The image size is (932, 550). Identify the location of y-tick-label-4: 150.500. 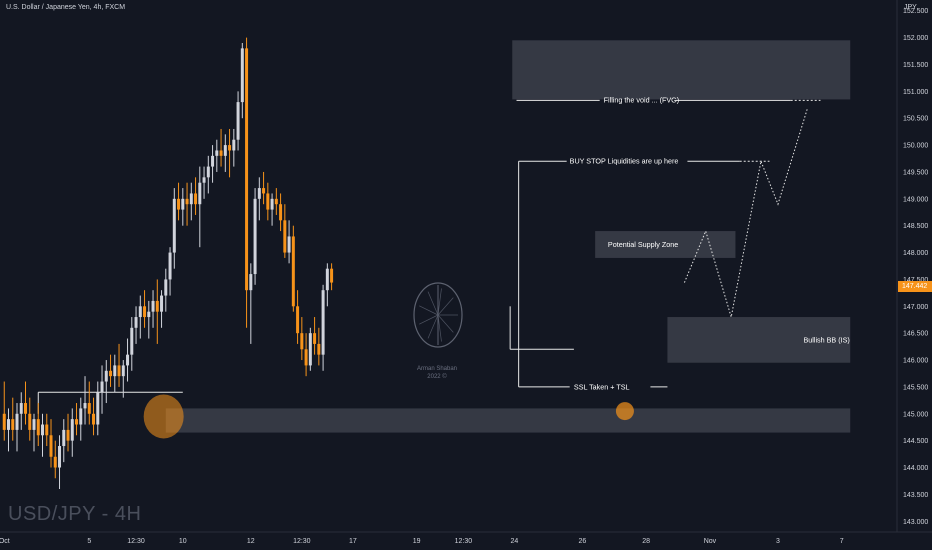
(915, 119).